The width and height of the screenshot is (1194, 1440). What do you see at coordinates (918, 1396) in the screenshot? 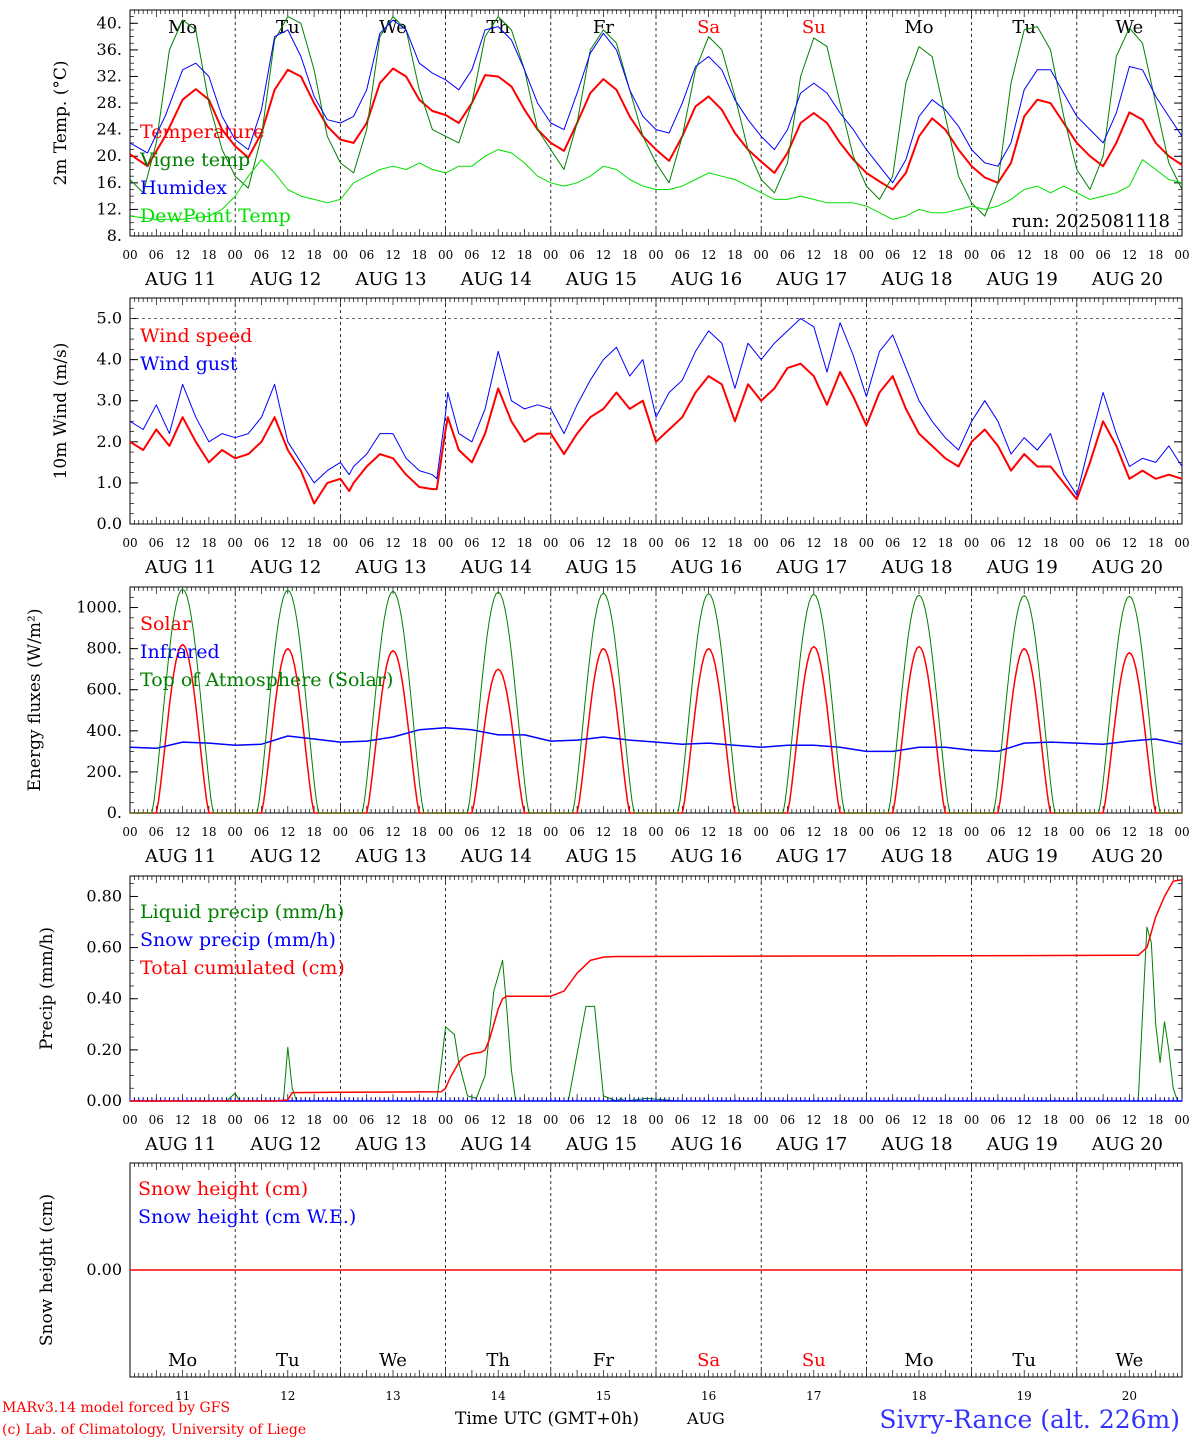
I see `day-number-label: 18` at bounding box center [918, 1396].